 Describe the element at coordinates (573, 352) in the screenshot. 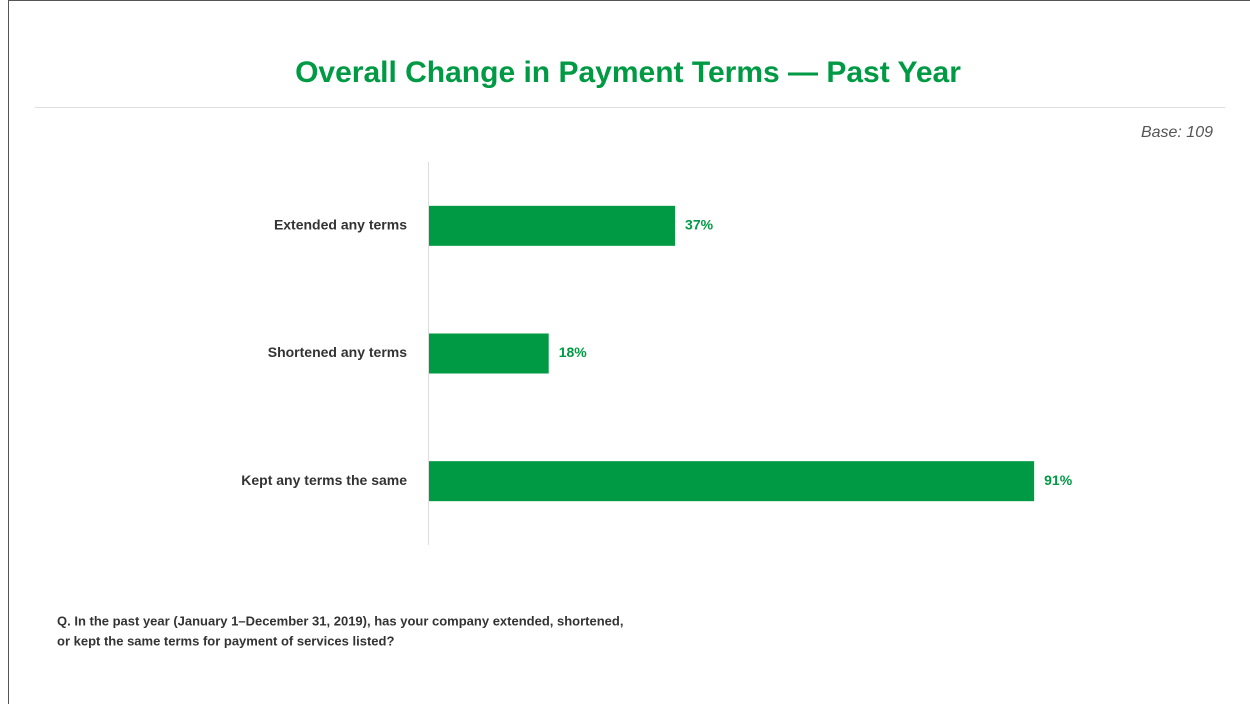

I see `value-label: 18%` at that location.